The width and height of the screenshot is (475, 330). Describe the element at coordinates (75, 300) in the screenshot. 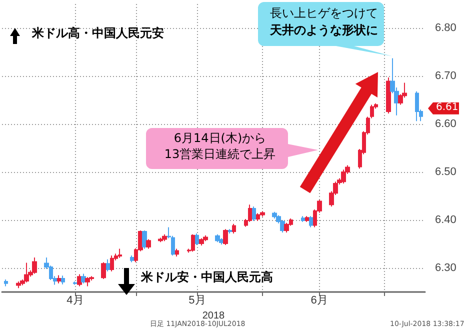

I see `x-tick-label: 4月` at that location.